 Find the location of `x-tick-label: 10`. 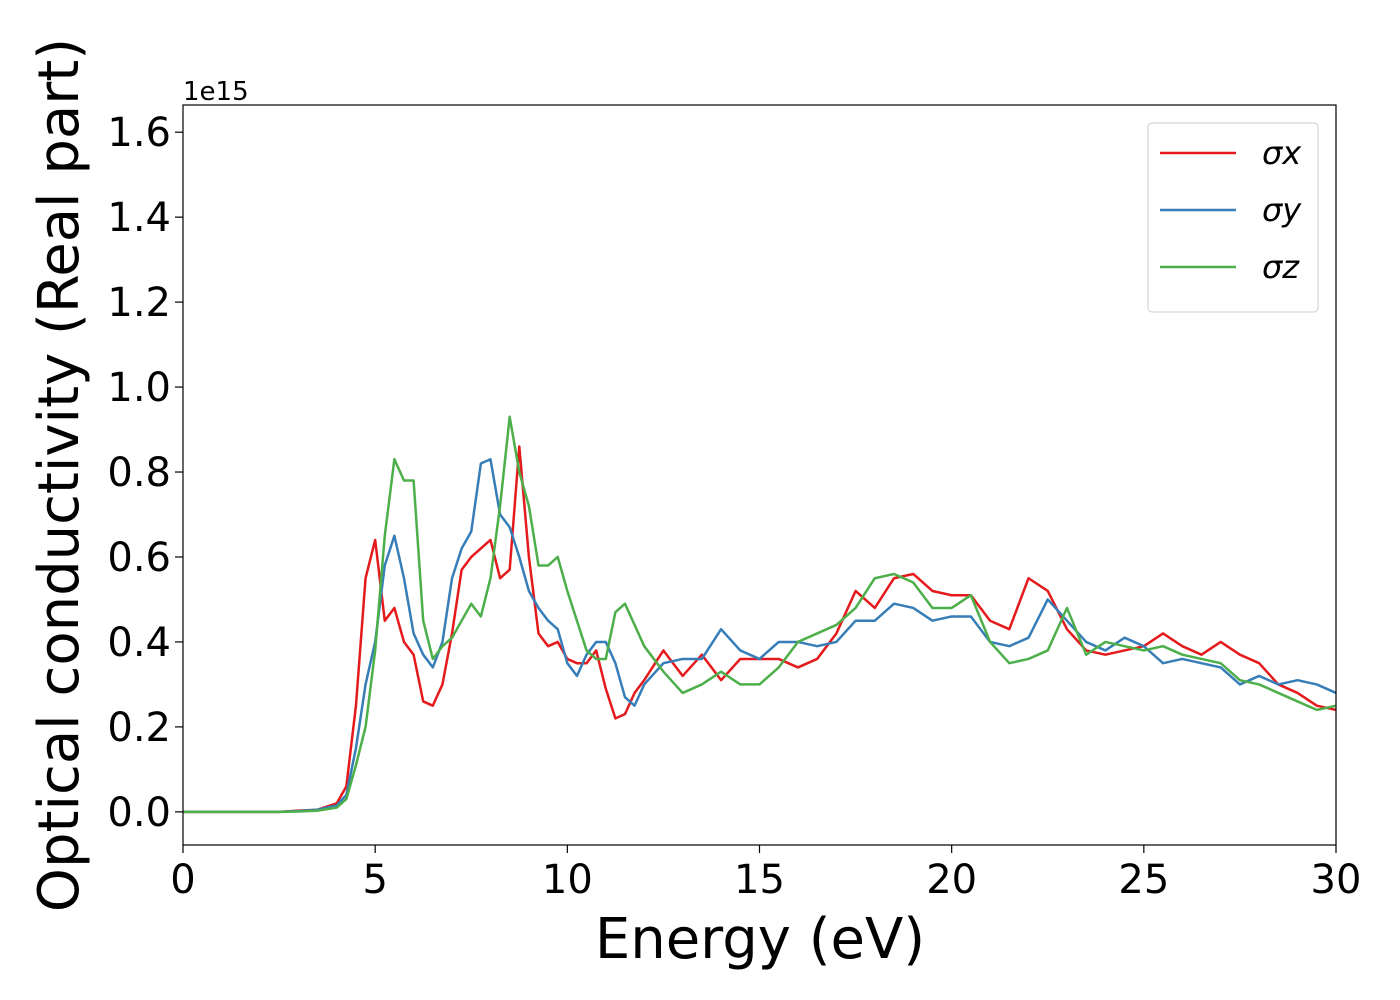

x-tick-label: 10 is located at coordinates (567, 880).